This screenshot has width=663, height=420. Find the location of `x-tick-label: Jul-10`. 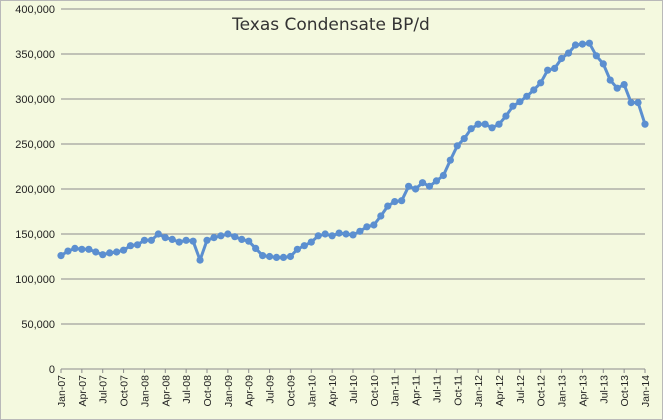

x-tick-label: Jul-10 is located at coordinates (354, 389).